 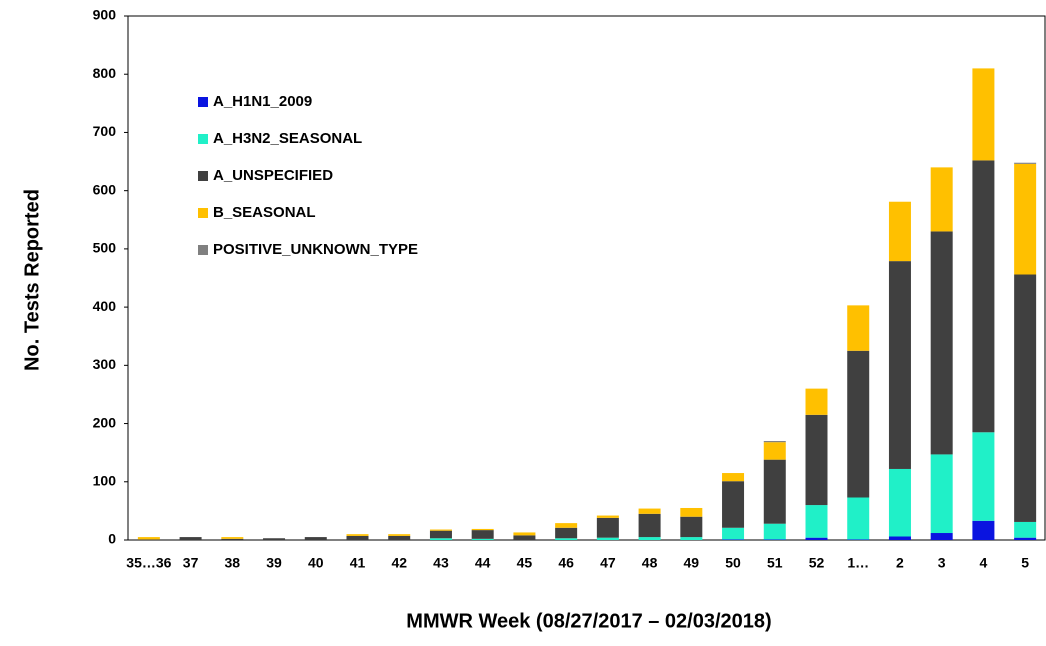 I want to click on x-tick-label: 39, so click(x=274, y=563).